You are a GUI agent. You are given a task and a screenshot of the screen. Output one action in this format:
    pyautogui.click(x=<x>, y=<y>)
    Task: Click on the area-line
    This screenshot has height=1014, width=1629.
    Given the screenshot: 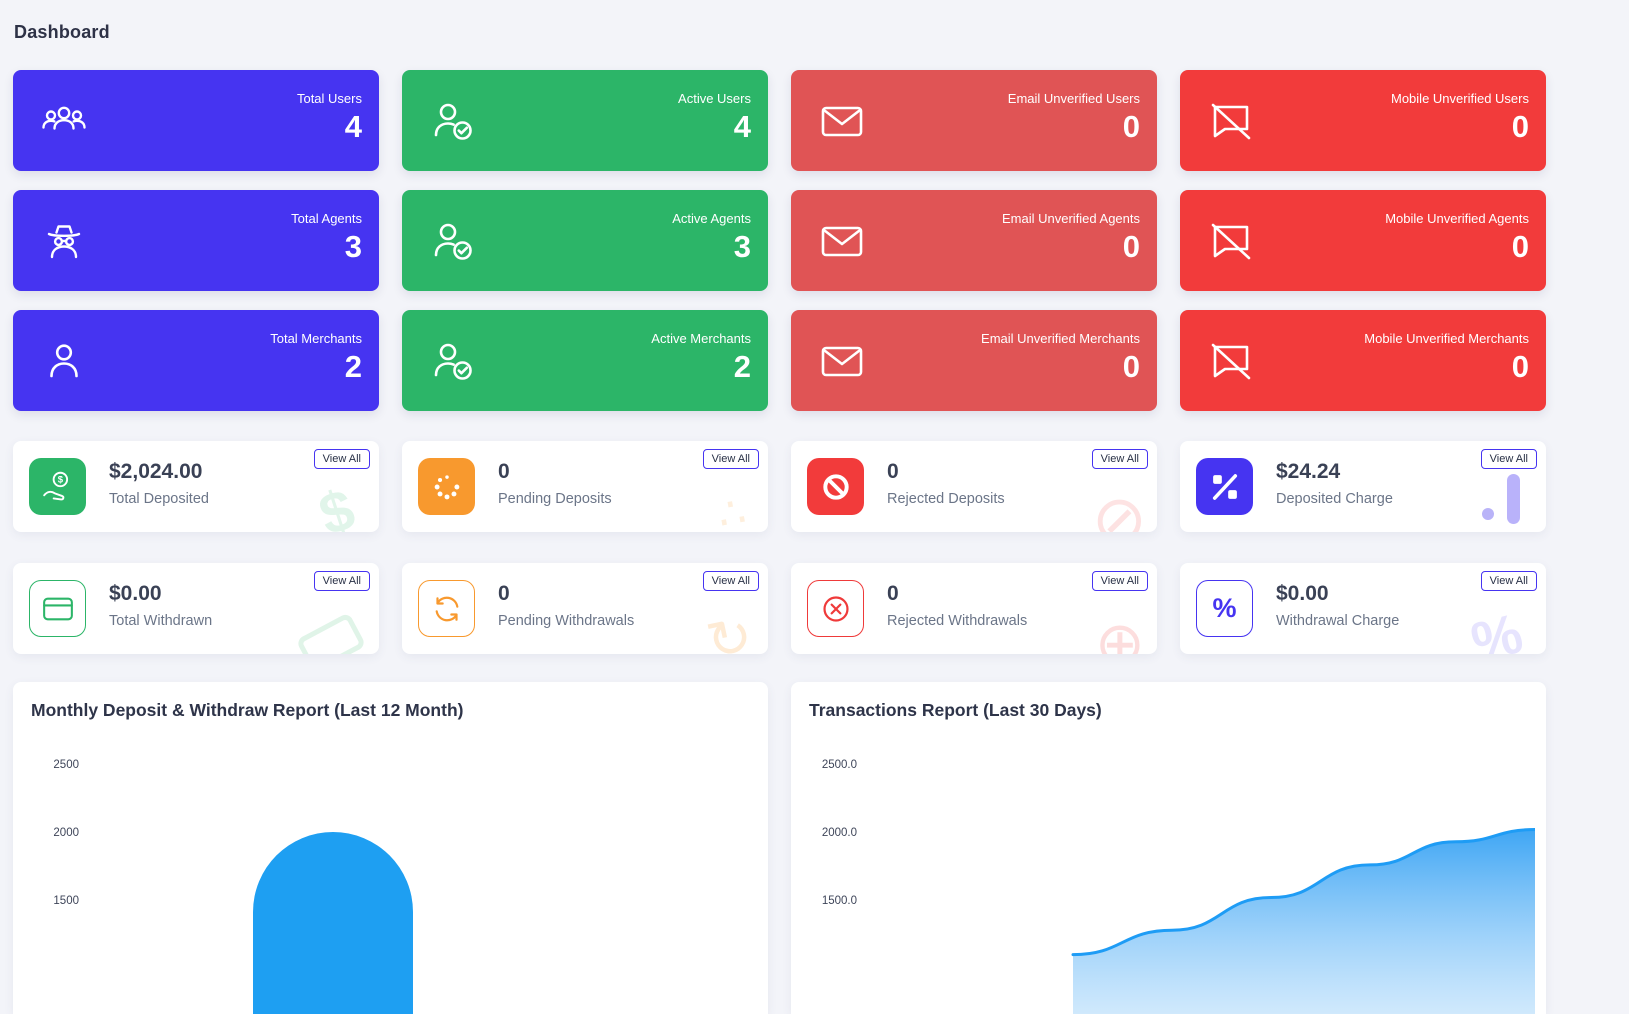 What is the action you would take?
    pyautogui.click(x=1303, y=892)
    